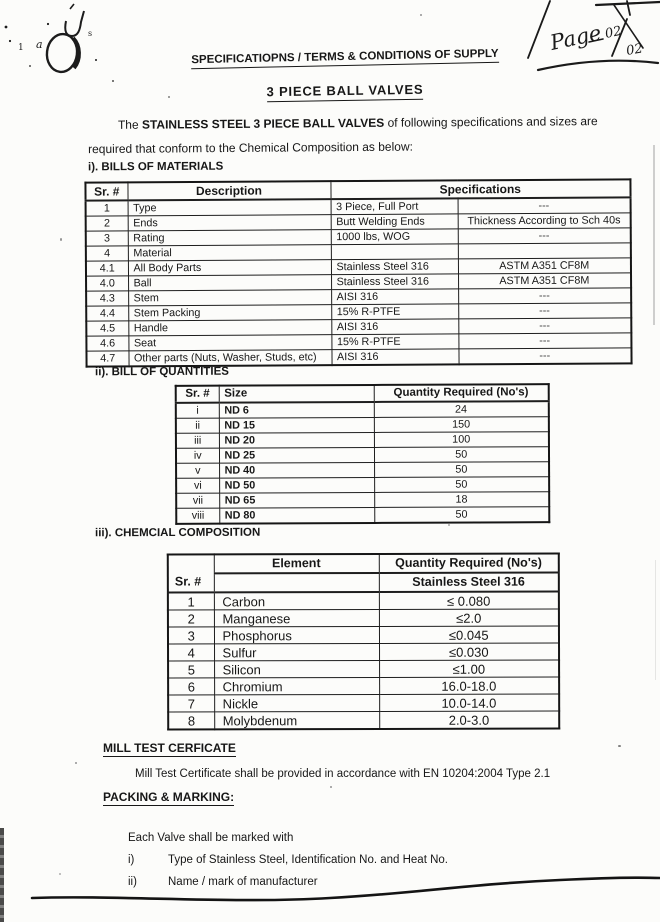 The width and height of the screenshot is (660, 922). I want to click on table-row: 3 Phosphorus ≤0.045, so click(363, 635).